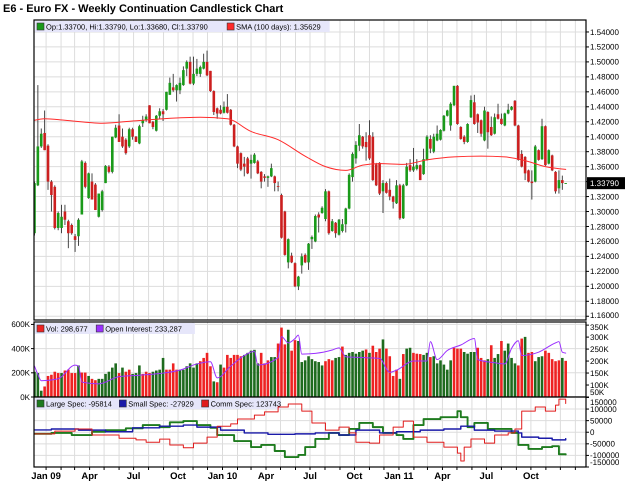 This screenshot has width=625, height=495. I want to click on y-tick-label: -50000, so click(603, 444).